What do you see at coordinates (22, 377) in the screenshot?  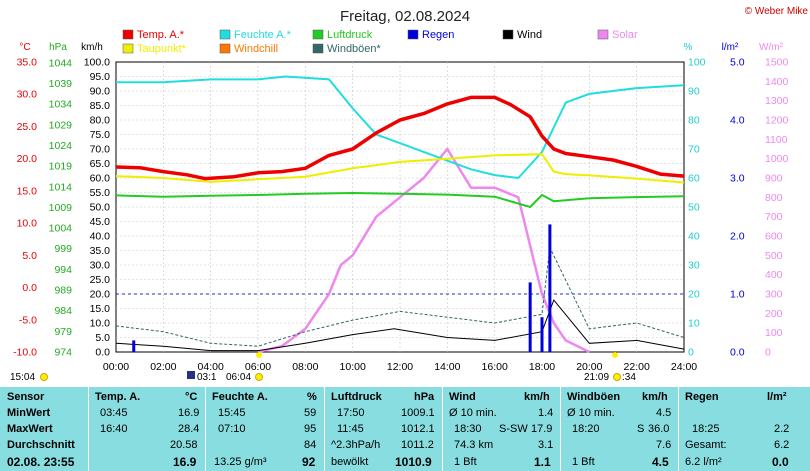 I see `sun-left-time: 15:04` at bounding box center [22, 377].